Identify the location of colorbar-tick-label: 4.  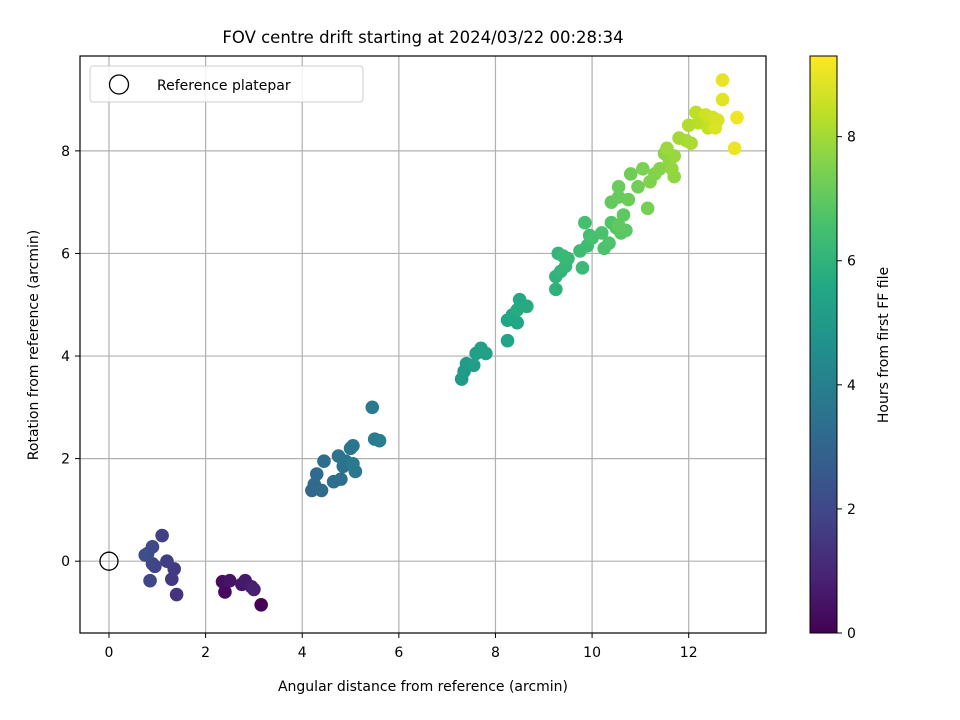
(851, 386).